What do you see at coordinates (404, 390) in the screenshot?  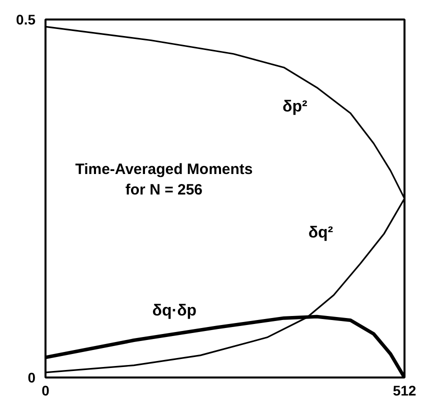 I see `x-tick-label: 512` at bounding box center [404, 390].